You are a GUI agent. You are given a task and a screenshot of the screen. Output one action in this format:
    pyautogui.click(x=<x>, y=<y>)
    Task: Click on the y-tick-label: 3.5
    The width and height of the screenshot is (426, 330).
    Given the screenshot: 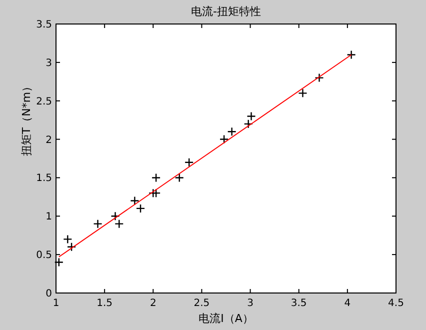 What is the action you would take?
    pyautogui.click(x=44, y=25)
    